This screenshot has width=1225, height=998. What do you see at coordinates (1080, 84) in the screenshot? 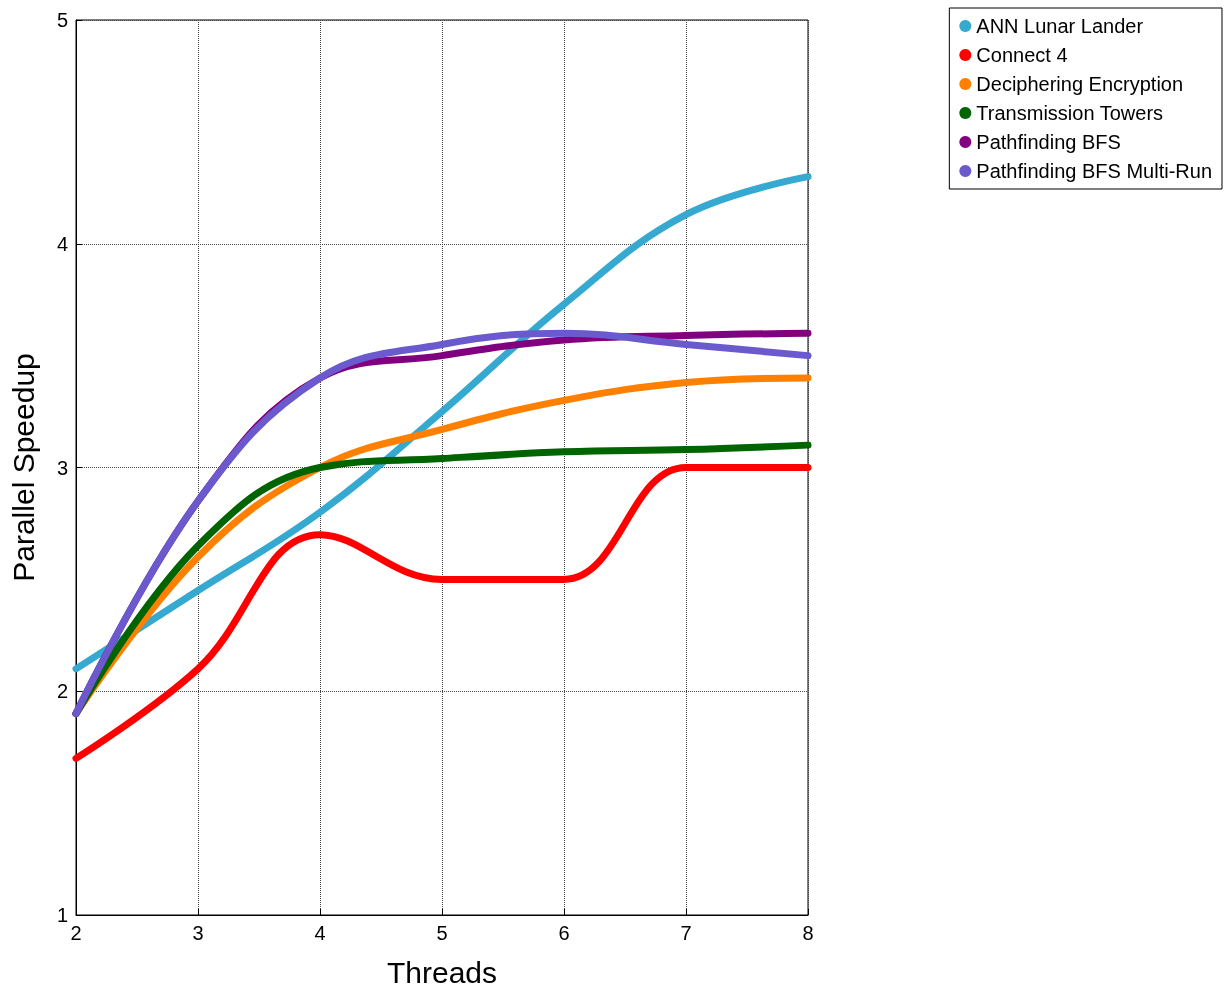
I see `legend-label: Deciphering Encryption` at bounding box center [1080, 84].